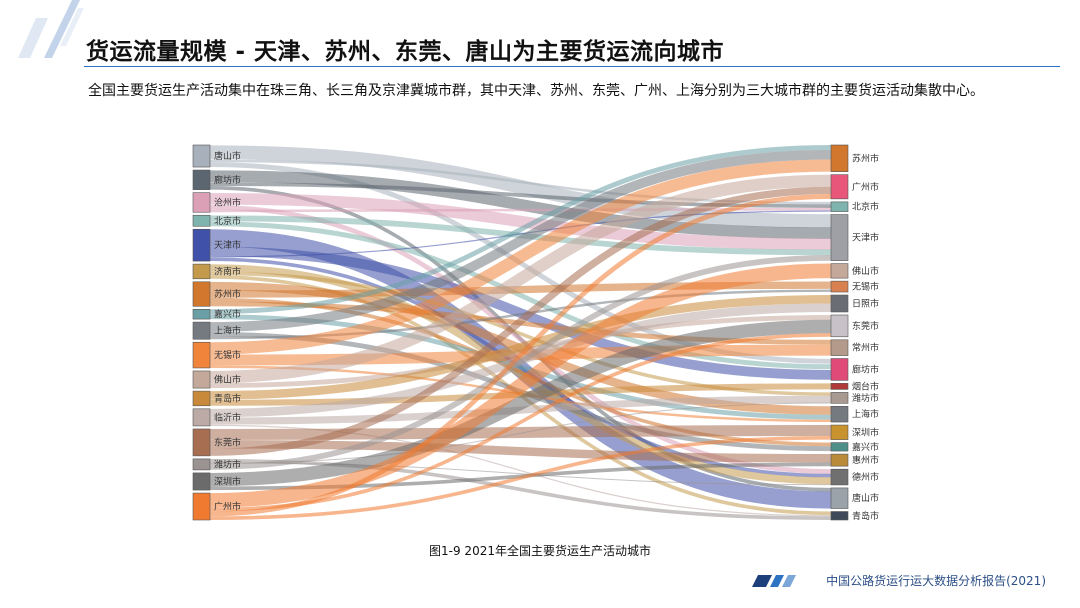  I want to click on target-node-label: 上海市, so click(865, 414).